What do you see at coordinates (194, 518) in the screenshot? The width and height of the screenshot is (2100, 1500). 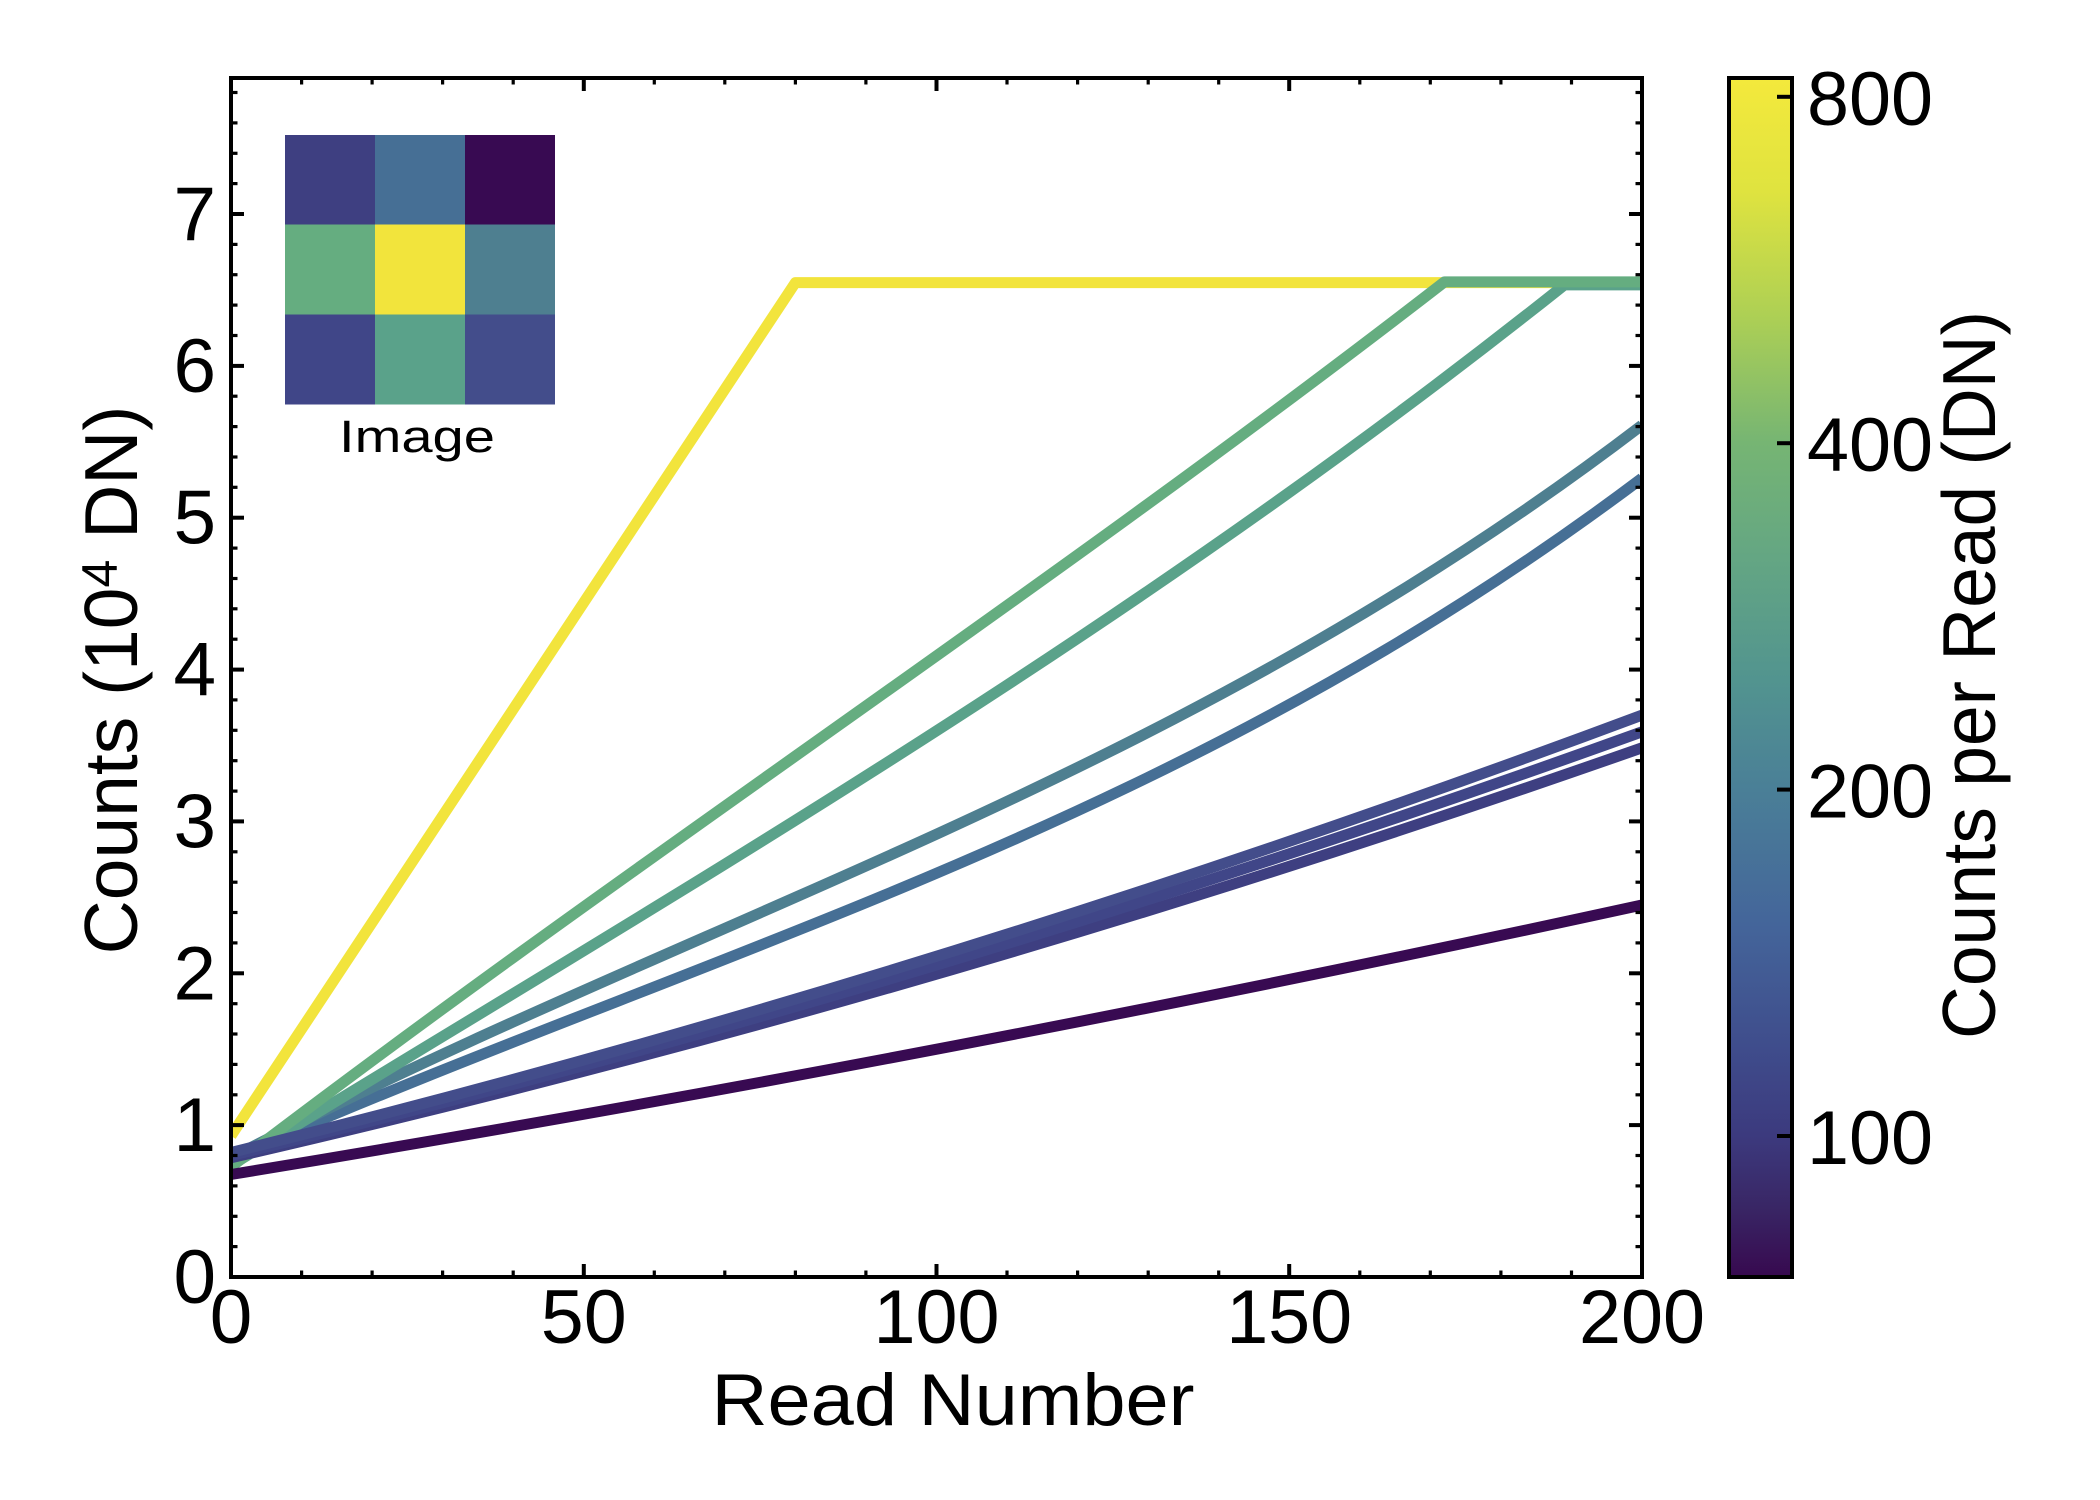 I see `svg-text: 5` at bounding box center [194, 518].